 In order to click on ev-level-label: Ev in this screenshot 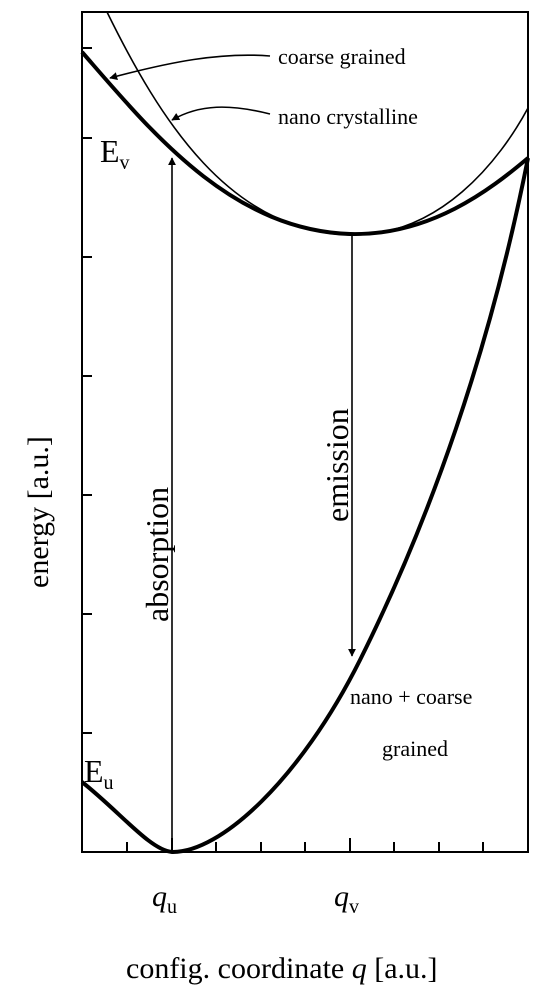, I will do `click(115, 153)`.